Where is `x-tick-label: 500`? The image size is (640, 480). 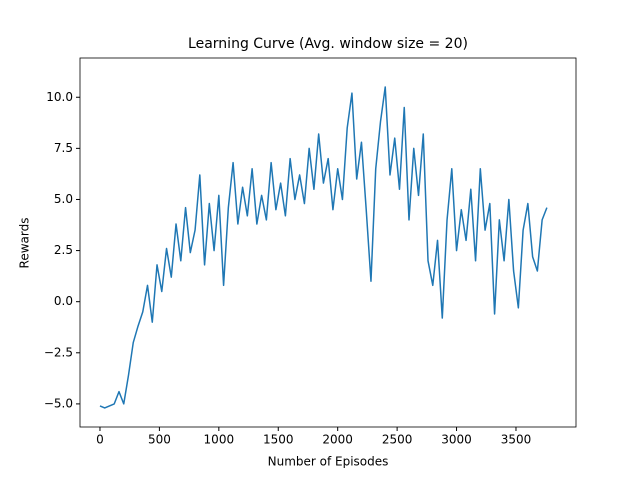 x-tick-label: 500 is located at coordinates (159, 440).